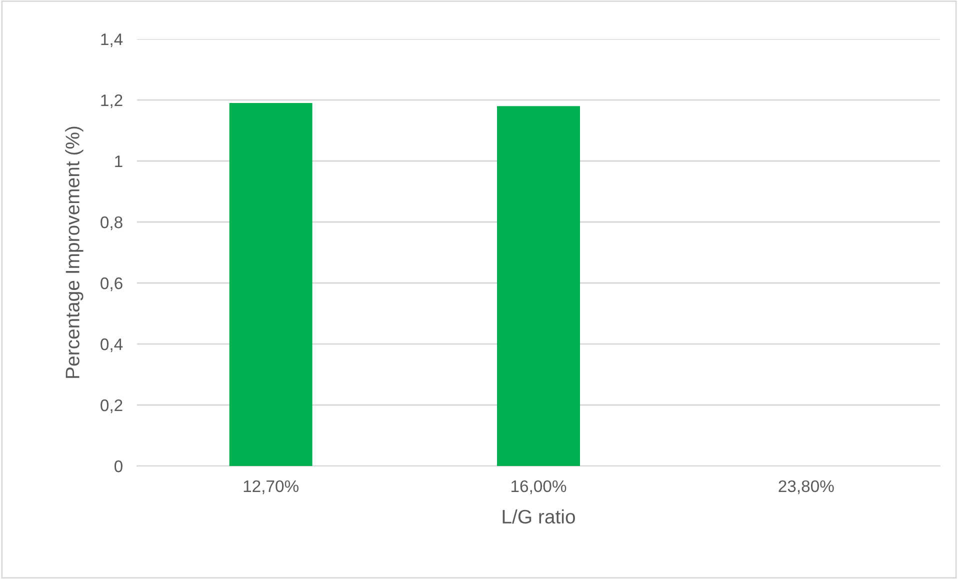 This screenshot has height=579, width=958. Describe the element at coordinates (74, 252) in the screenshot. I see `y-axis-title: Percentage Improvement (%)` at that location.